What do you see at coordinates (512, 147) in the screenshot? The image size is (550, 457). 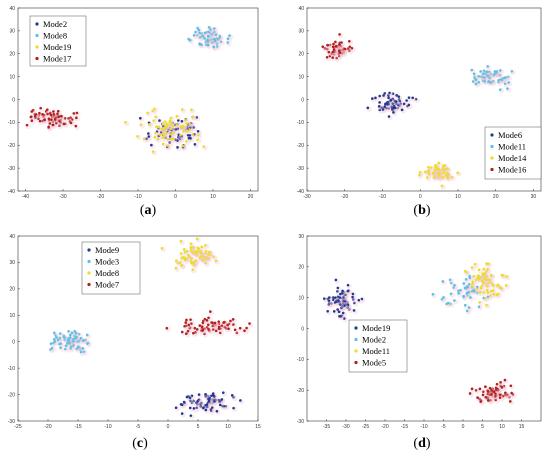 I see `legend-label: Mode11` at bounding box center [512, 147].